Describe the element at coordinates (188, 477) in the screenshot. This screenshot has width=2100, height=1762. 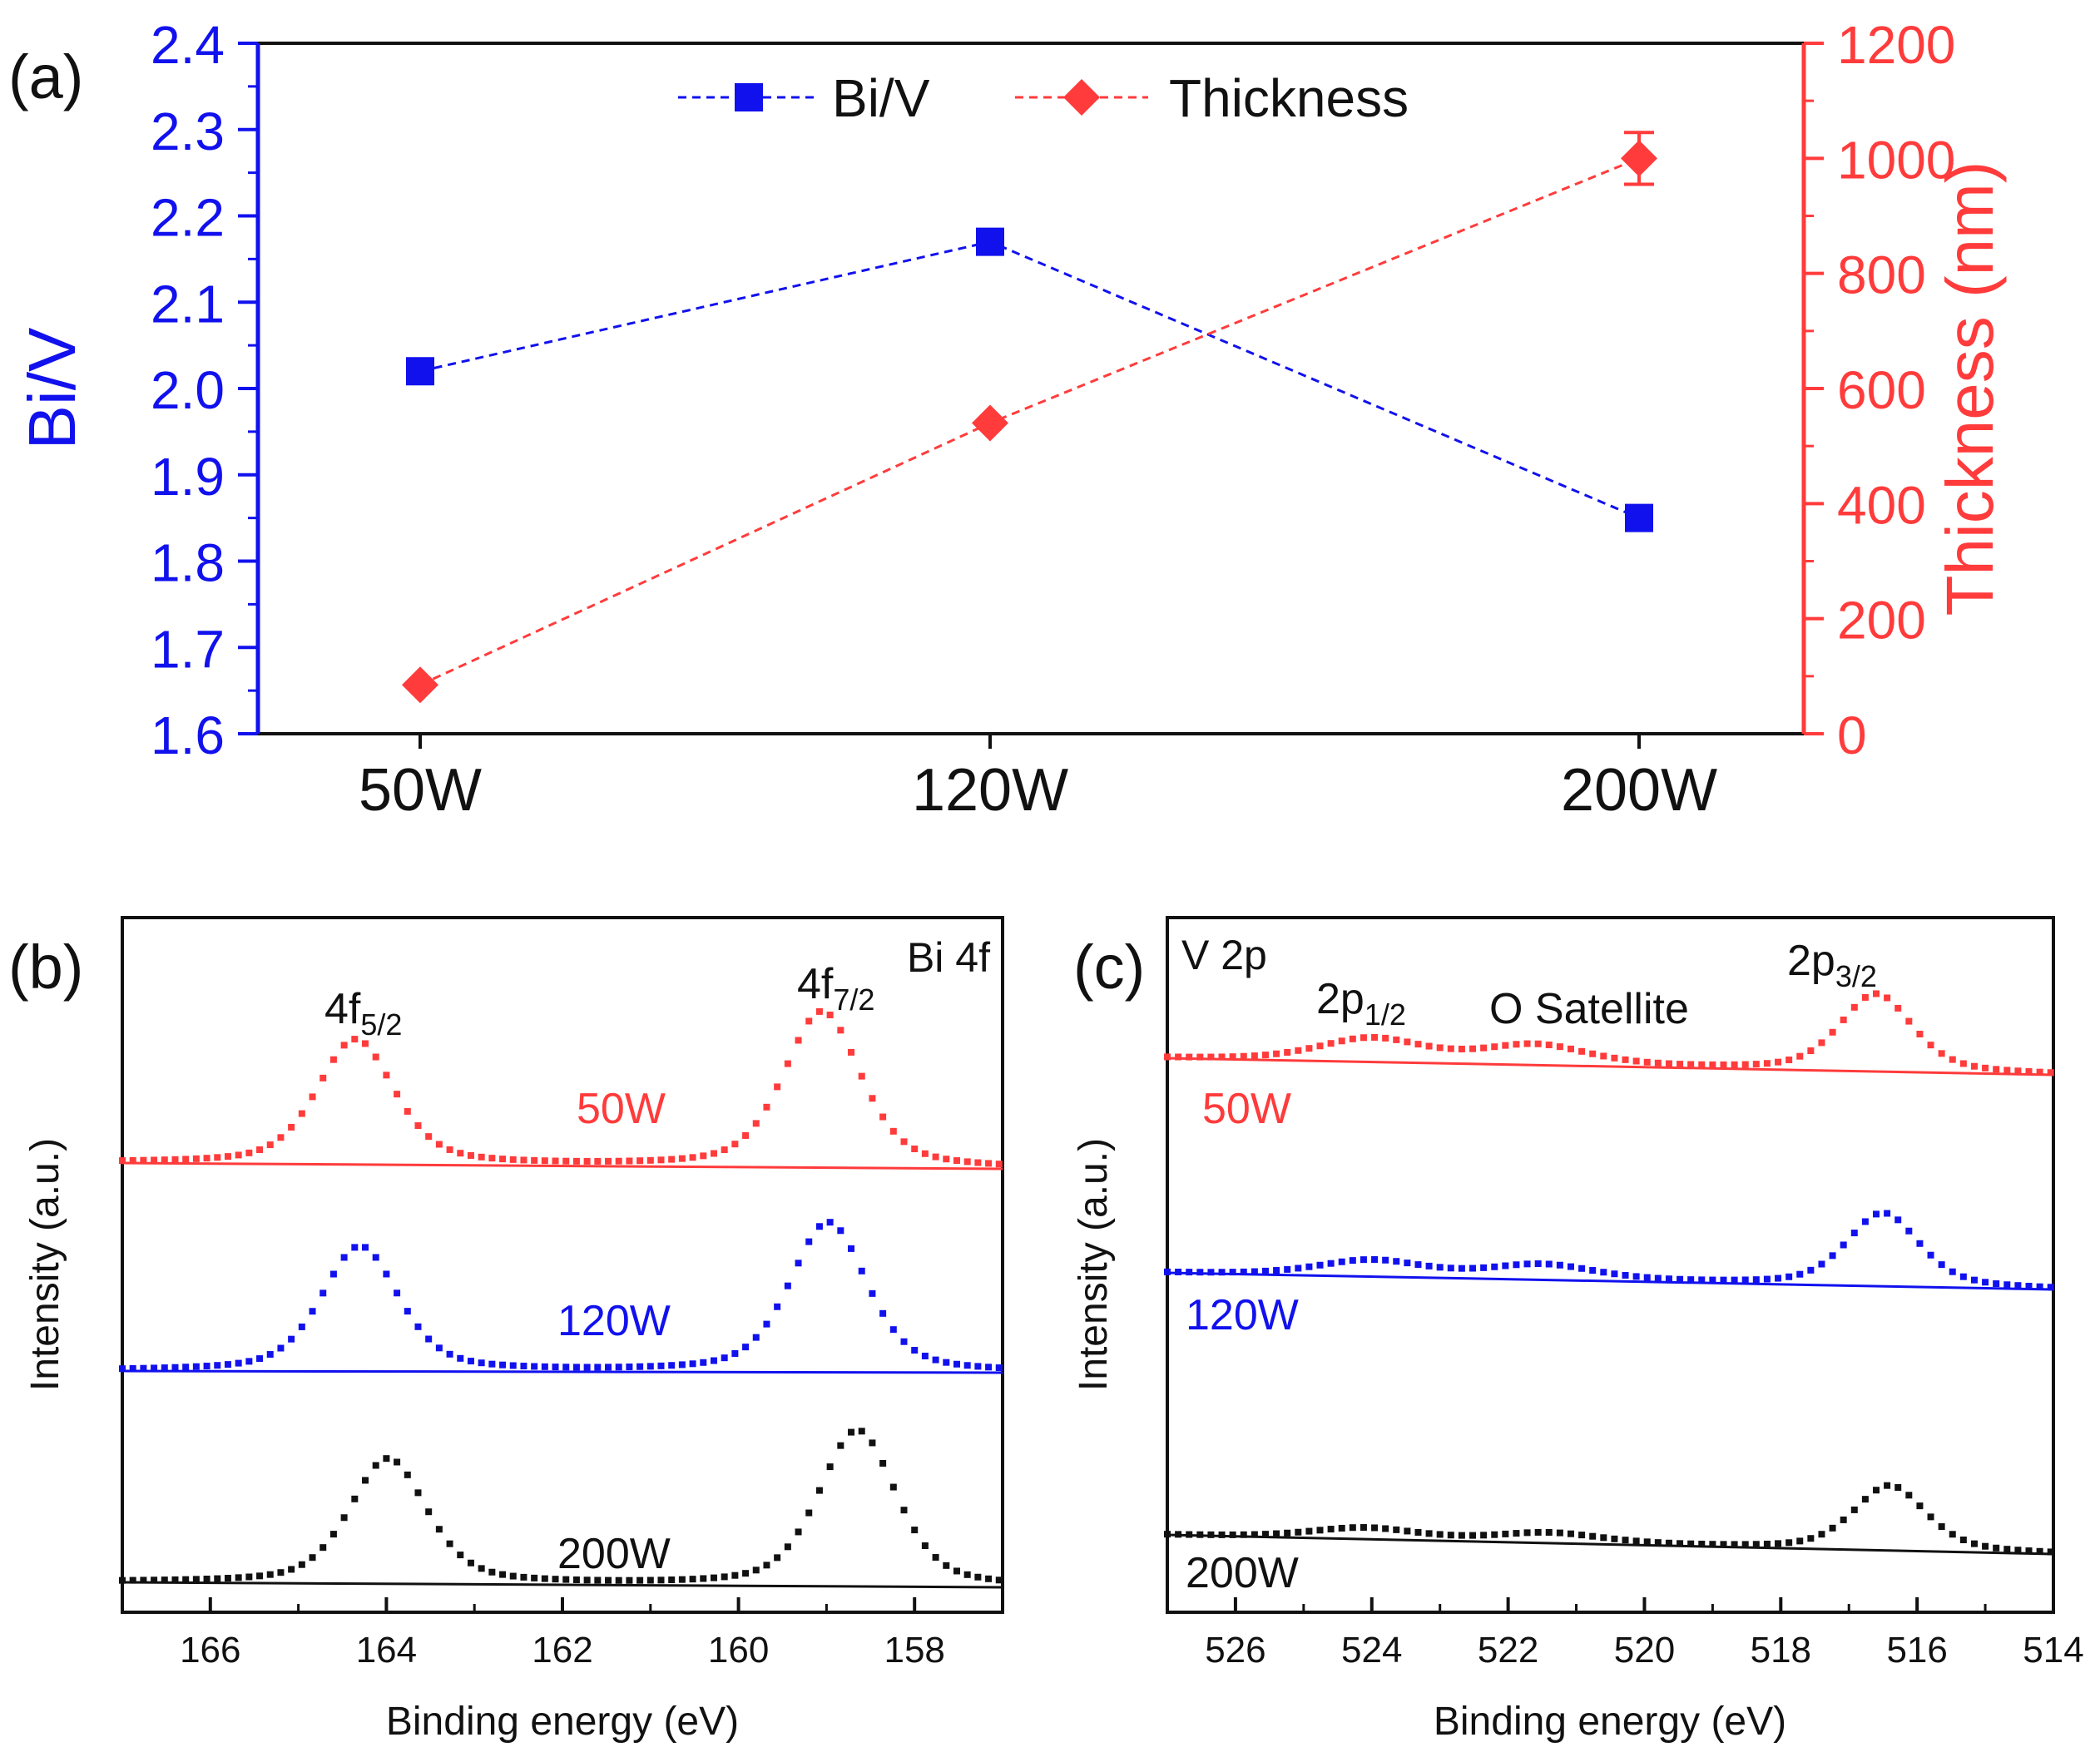
I see `left-axis-tick-label: 1.9` at that location.